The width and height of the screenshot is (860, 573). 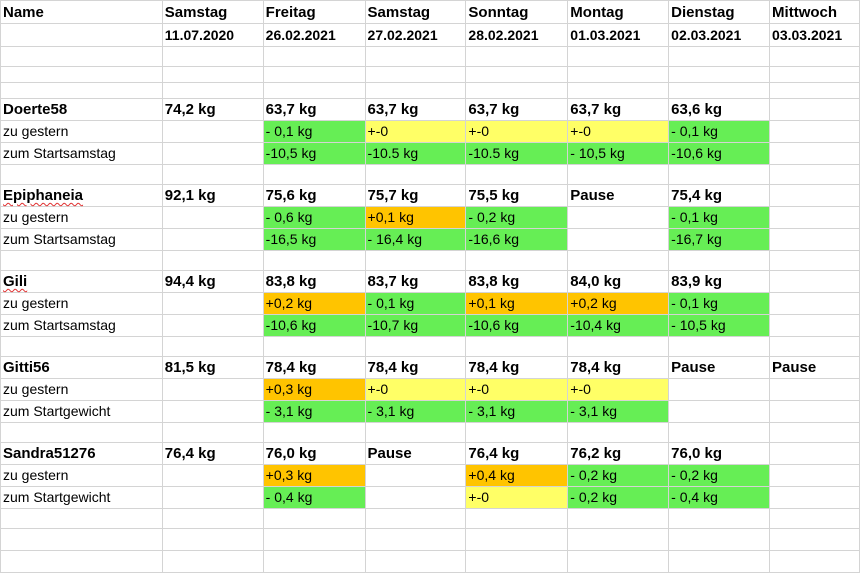 I want to click on weight-cell: 75,6 kg, so click(x=314, y=195).